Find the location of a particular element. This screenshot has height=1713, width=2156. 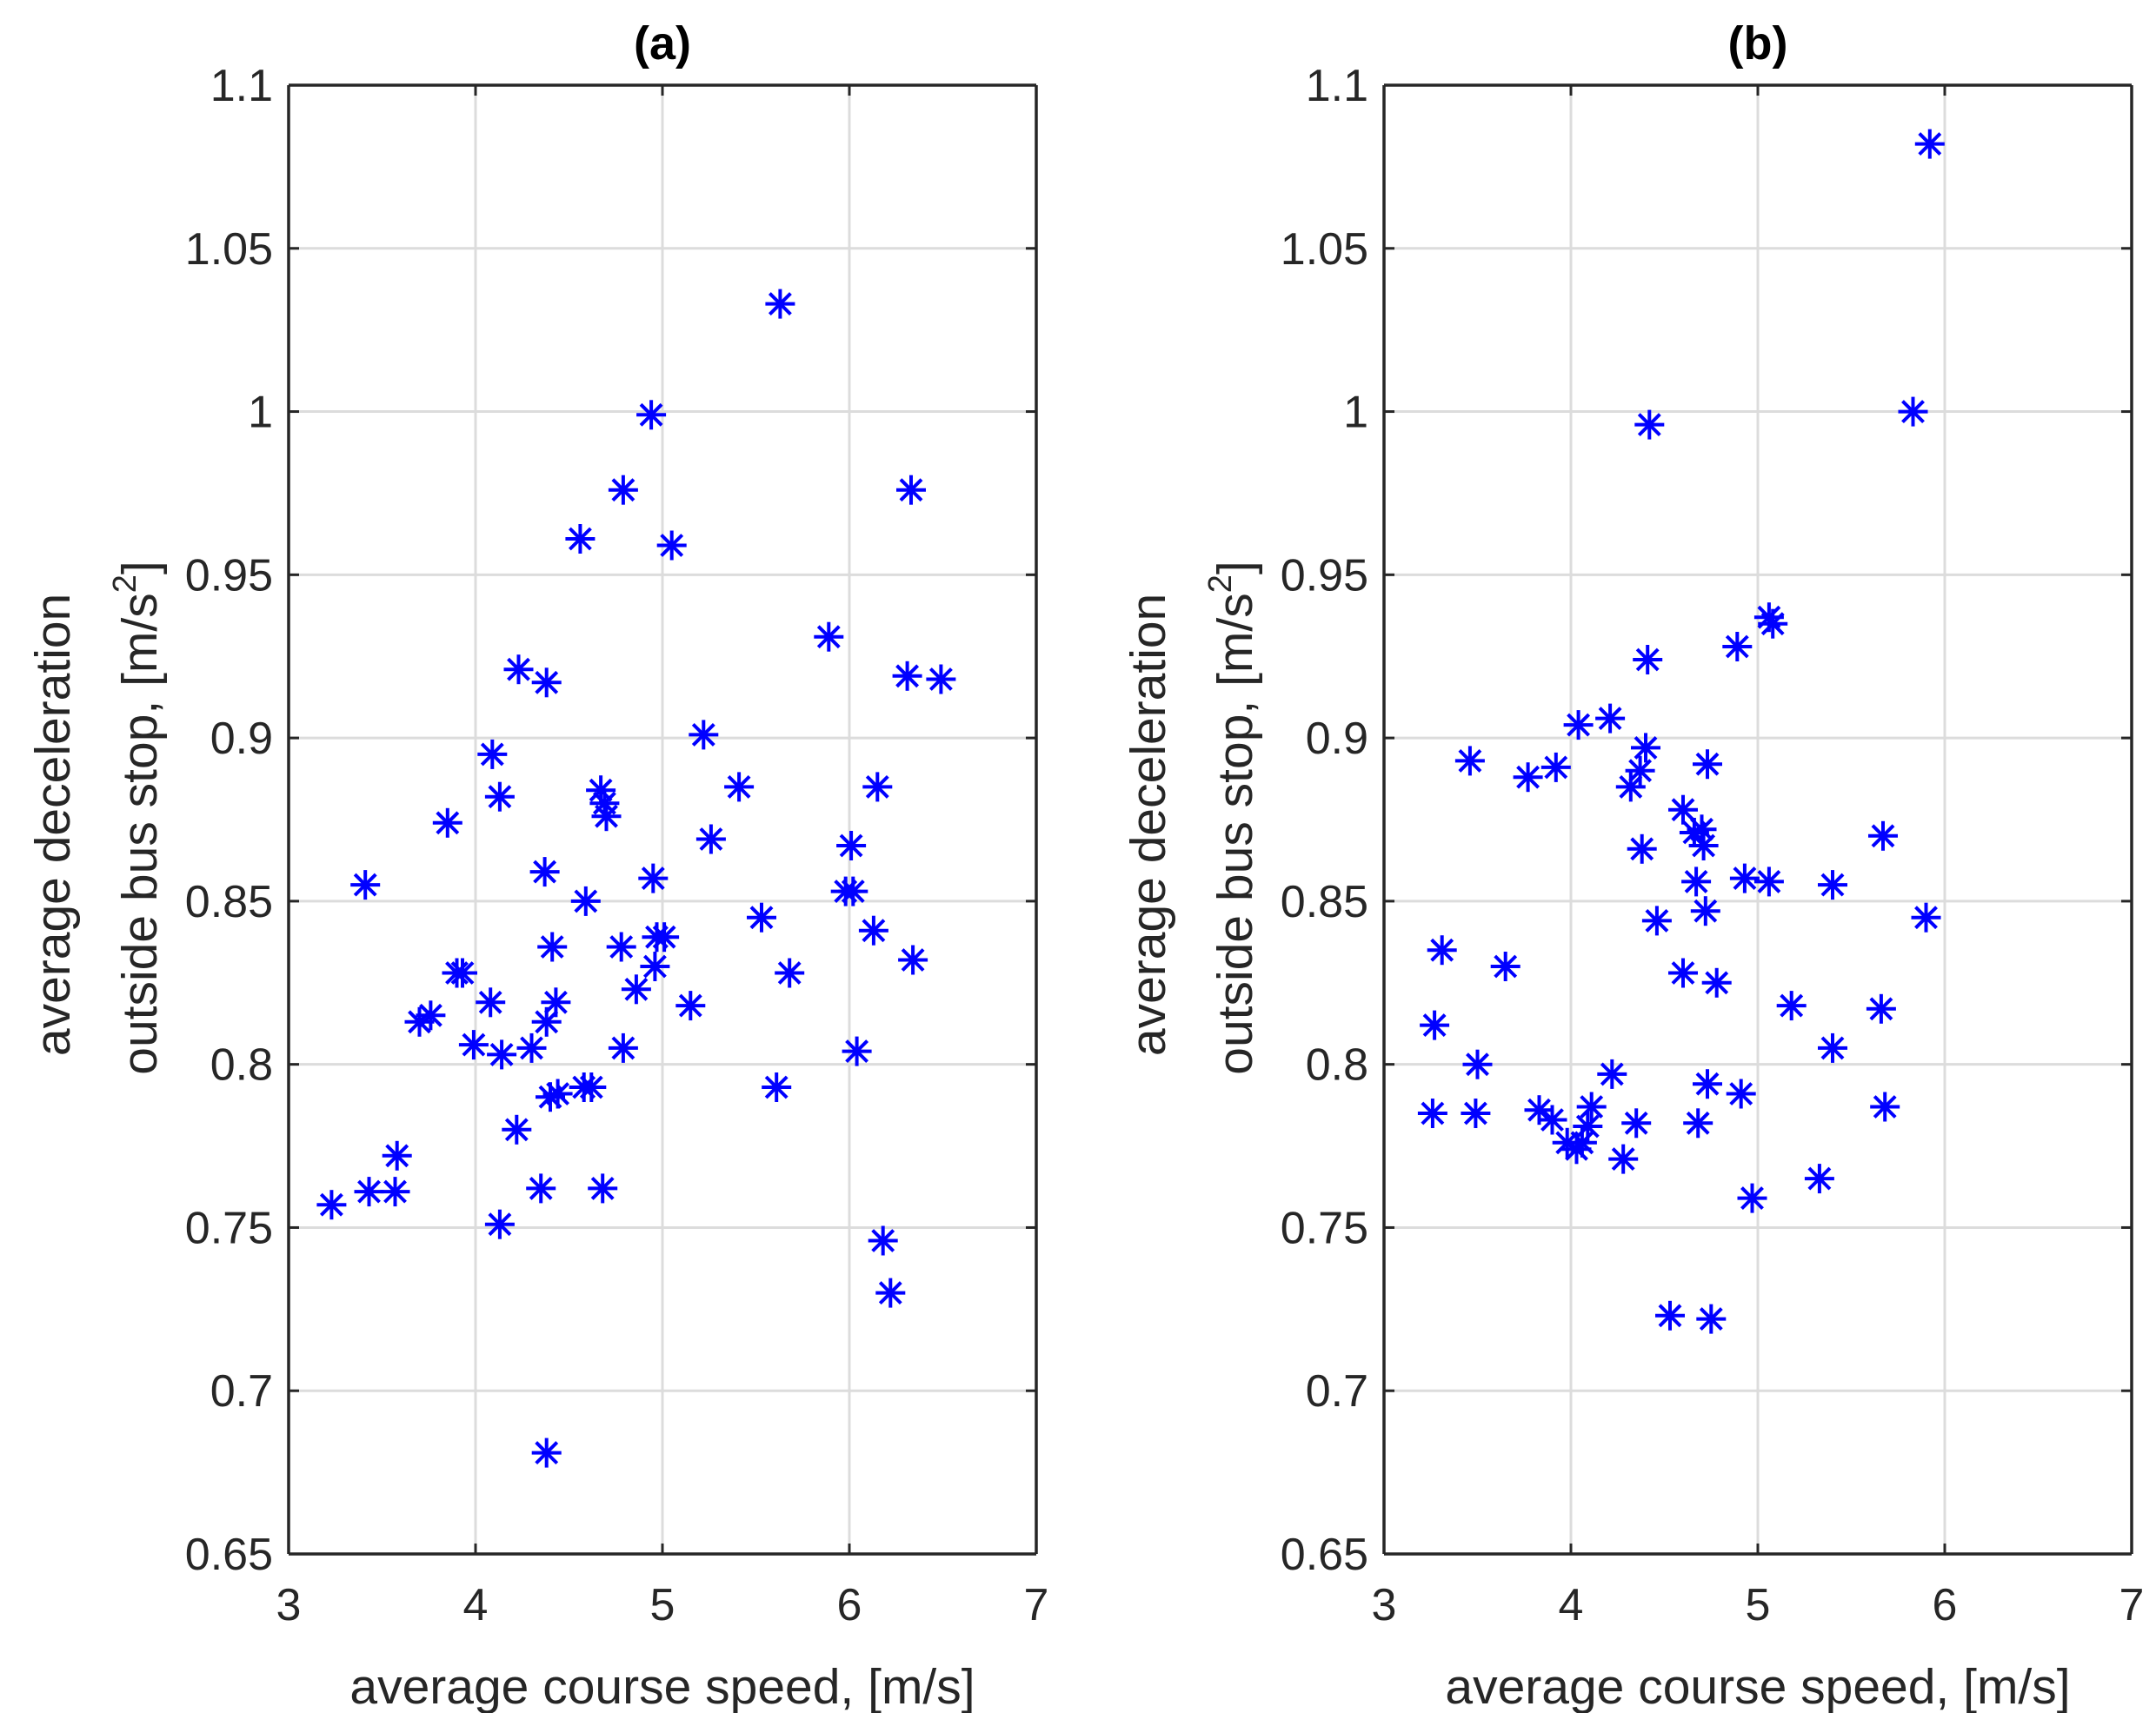

y-axis-label-line1: average deceleration is located at coordinates (53, 825).